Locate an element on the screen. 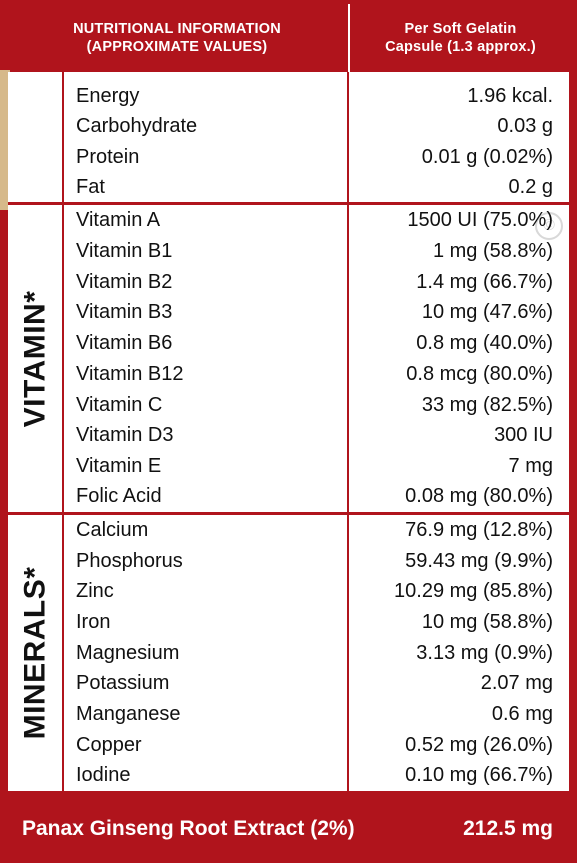  nutrient-value: 10.29 mg (85.8%) is located at coordinates (473, 591).